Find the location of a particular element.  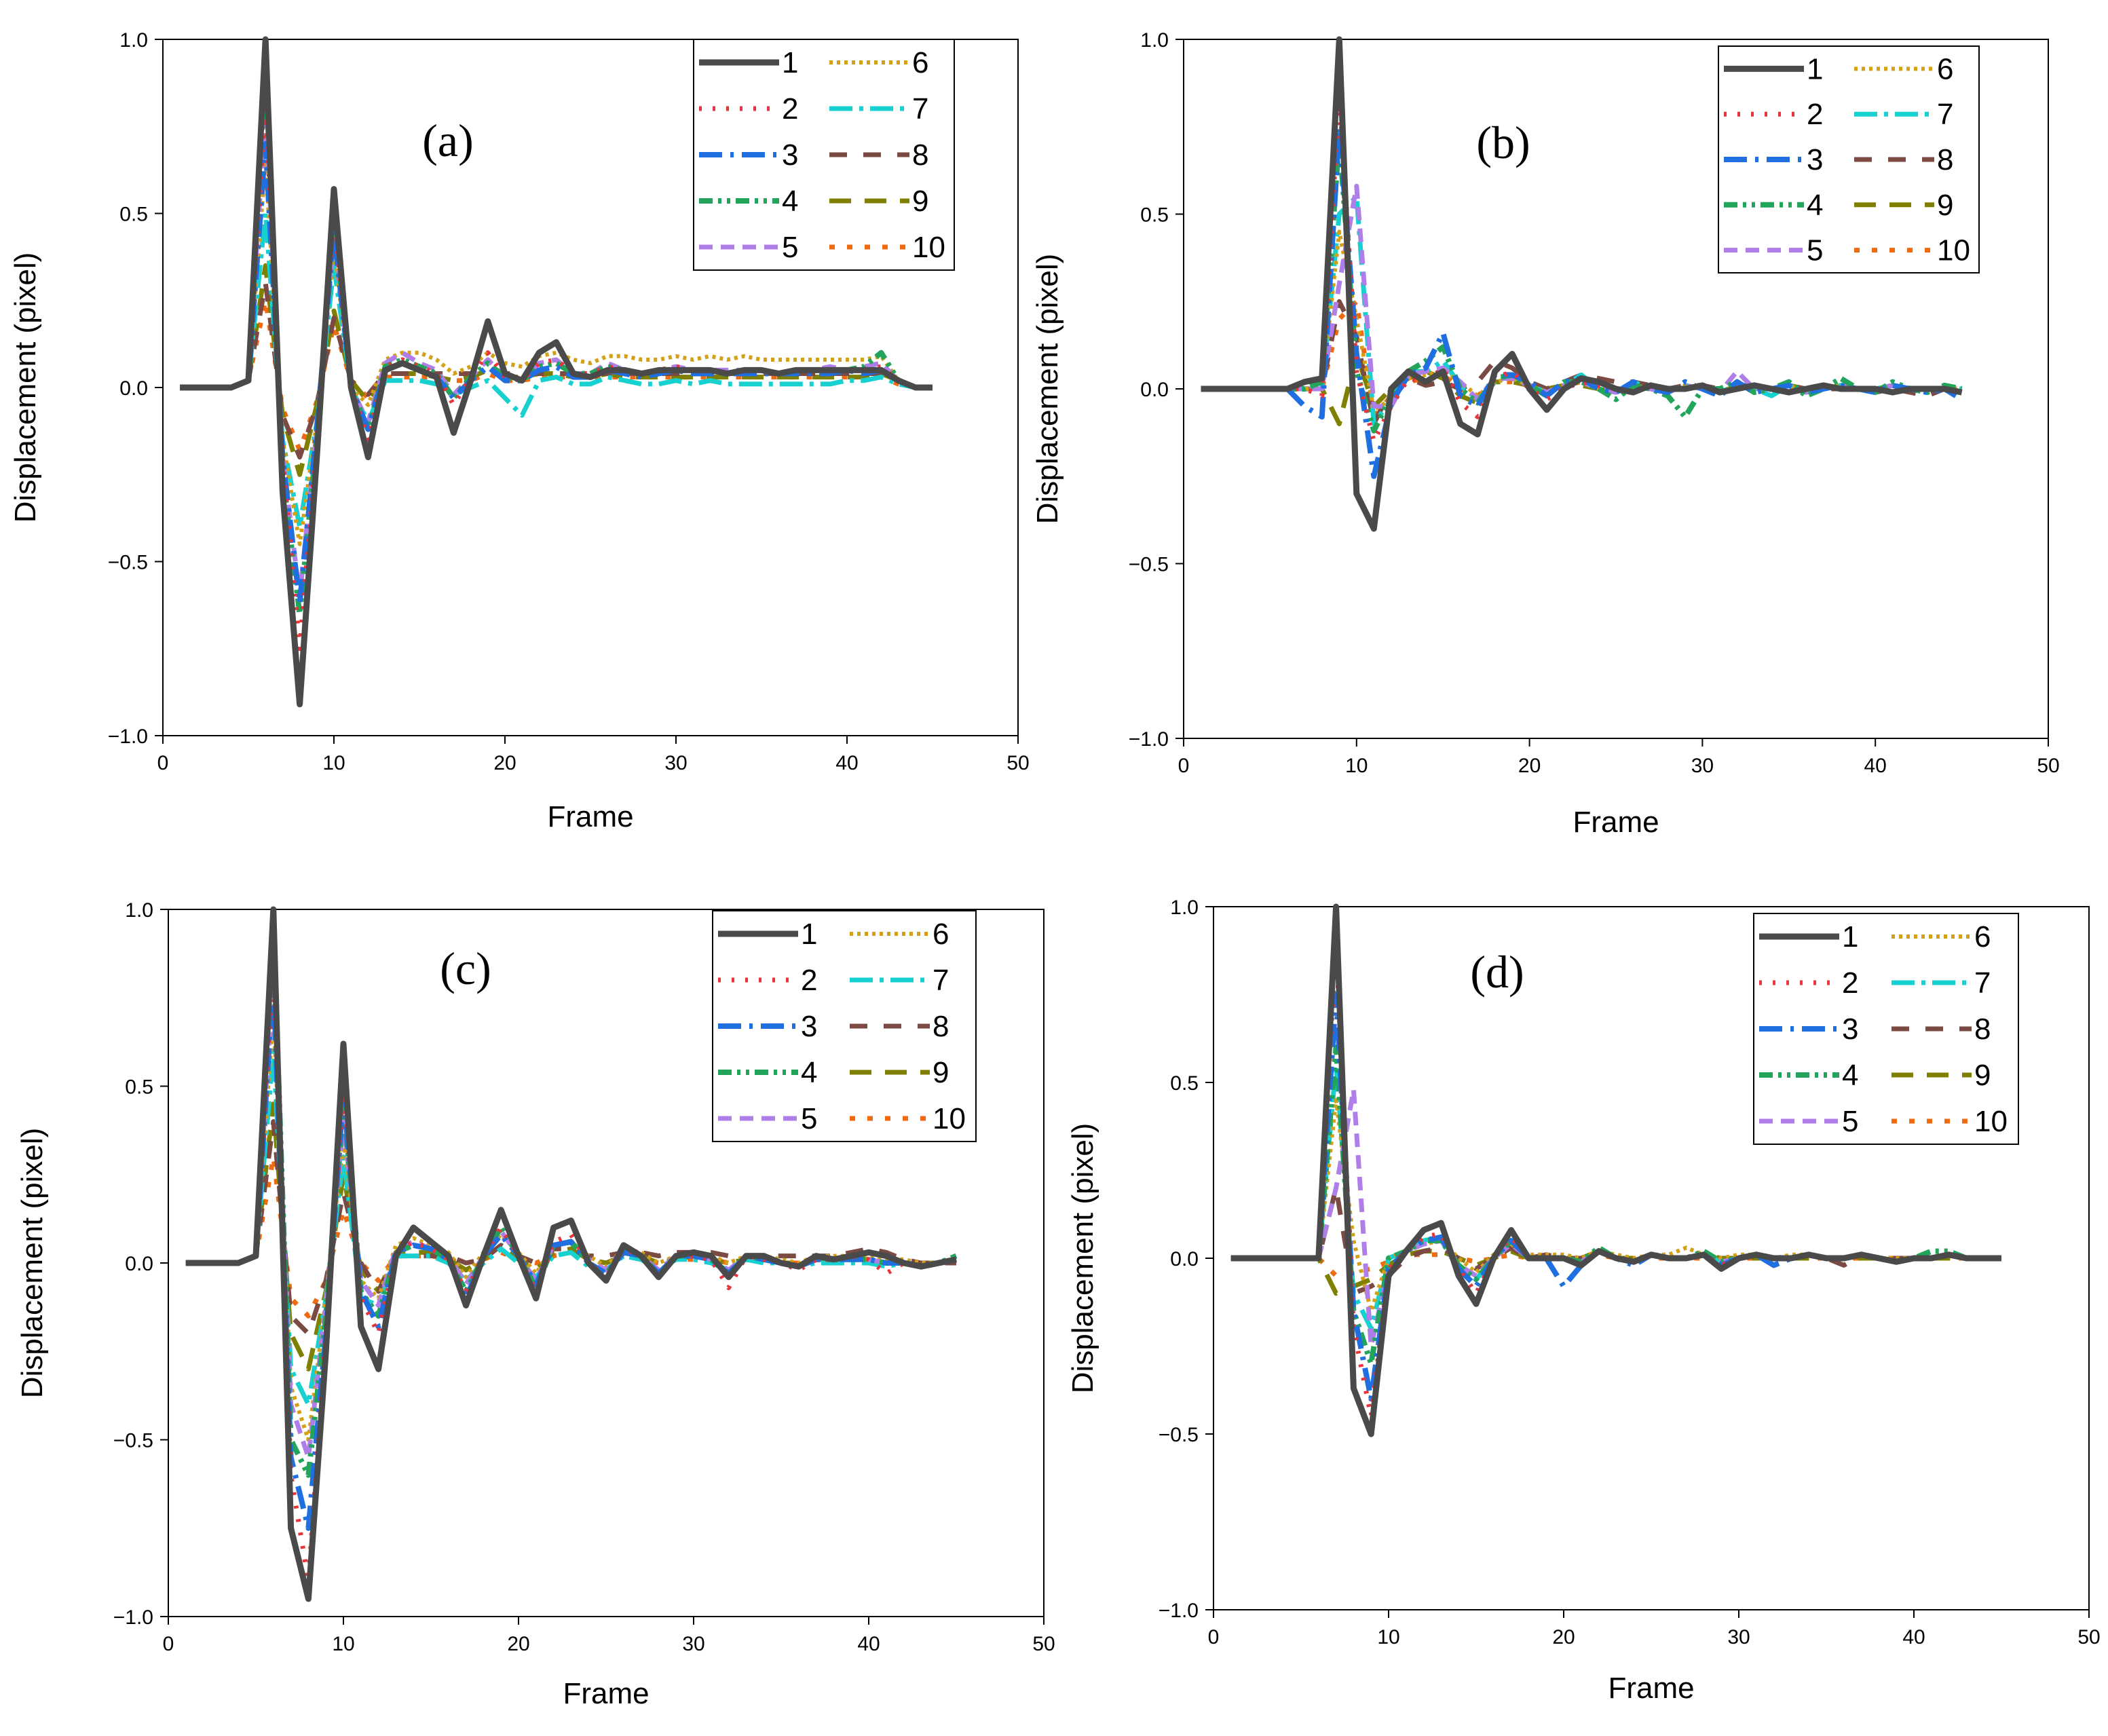

panel-label: (d) is located at coordinates (1497, 972).